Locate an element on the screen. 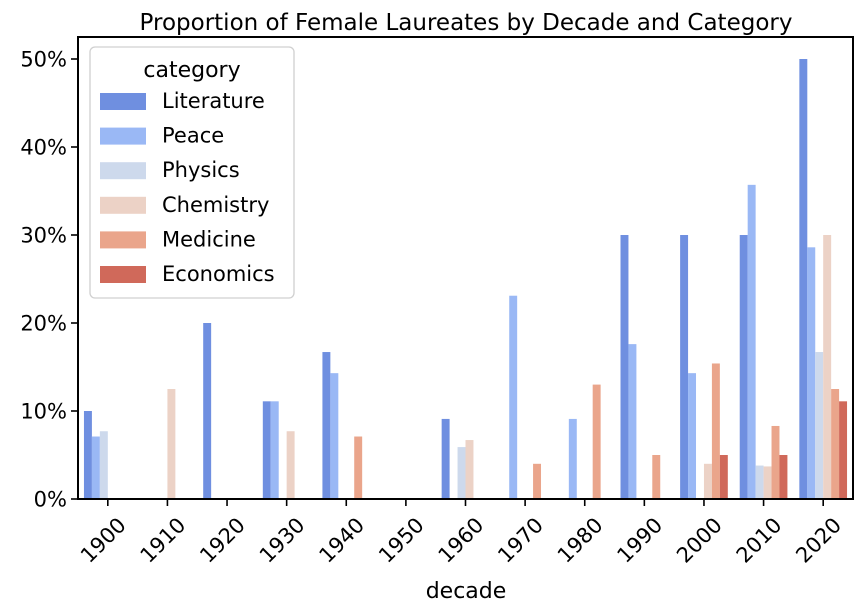 The width and height of the screenshot is (863, 613). legend-label-chemistry: Chemistry is located at coordinates (215, 205).